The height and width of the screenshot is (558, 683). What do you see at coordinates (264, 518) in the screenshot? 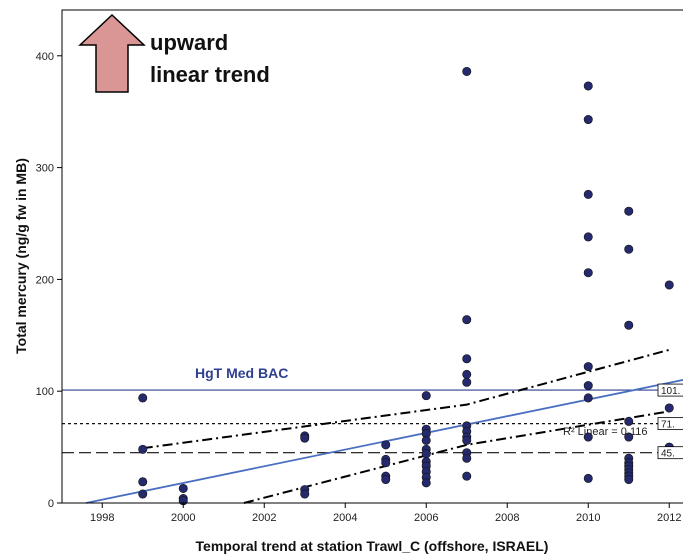
I see `x-tick-label: 2002` at bounding box center [264, 518].